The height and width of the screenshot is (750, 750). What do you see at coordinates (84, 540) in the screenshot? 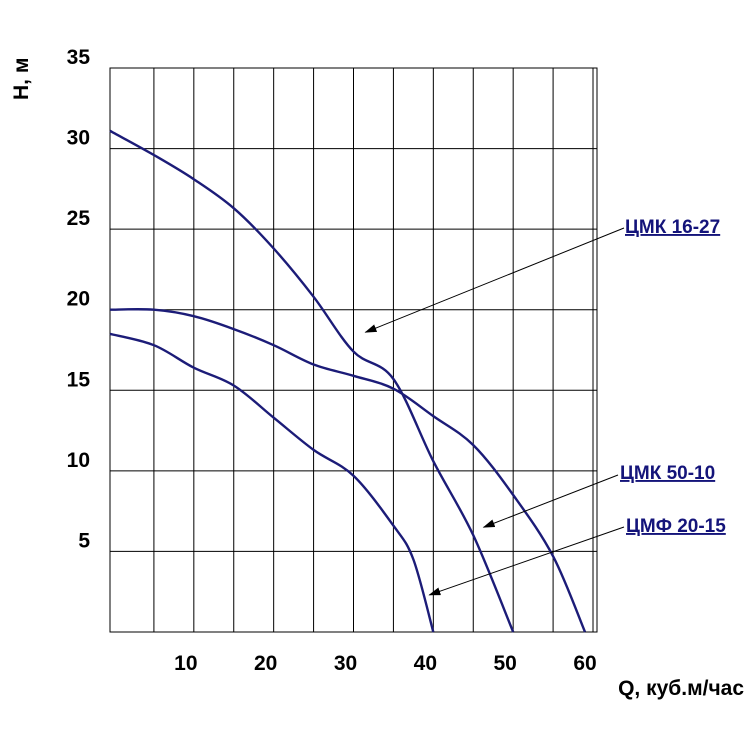
I see `y-tick-label: 5` at bounding box center [84, 540].